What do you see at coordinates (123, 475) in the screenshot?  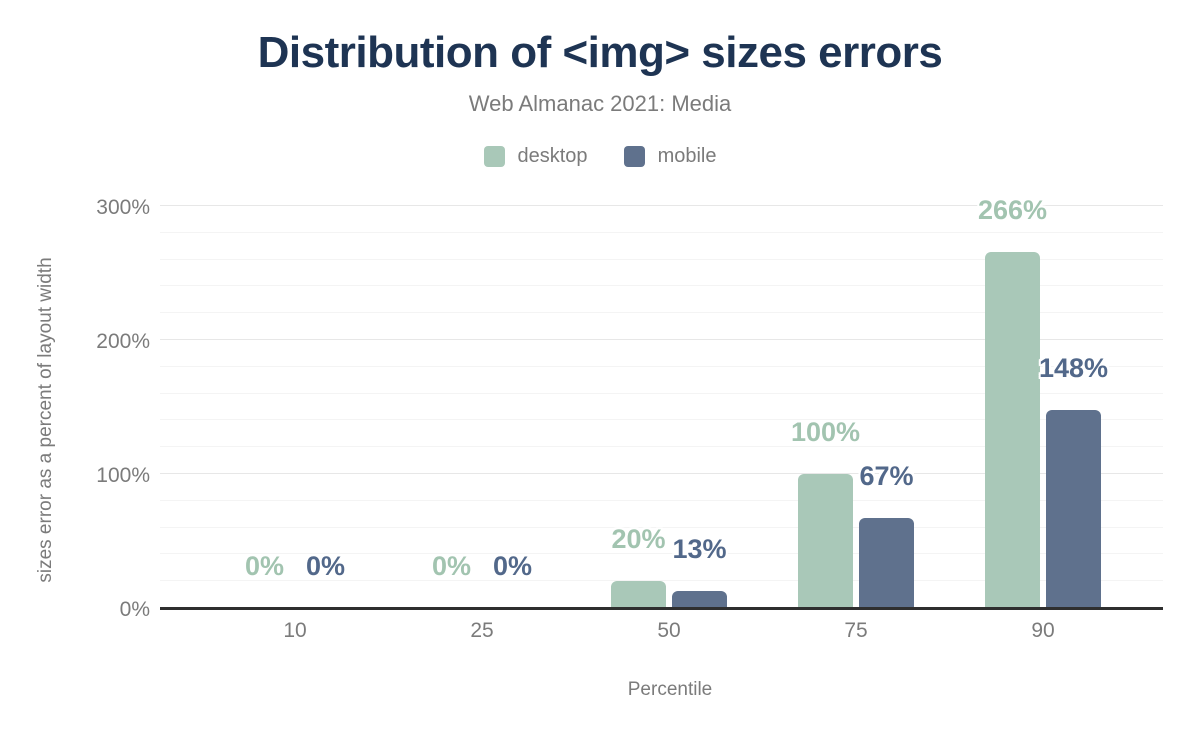 I see `y-tick-100: 100%` at bounding box center [123, 475].